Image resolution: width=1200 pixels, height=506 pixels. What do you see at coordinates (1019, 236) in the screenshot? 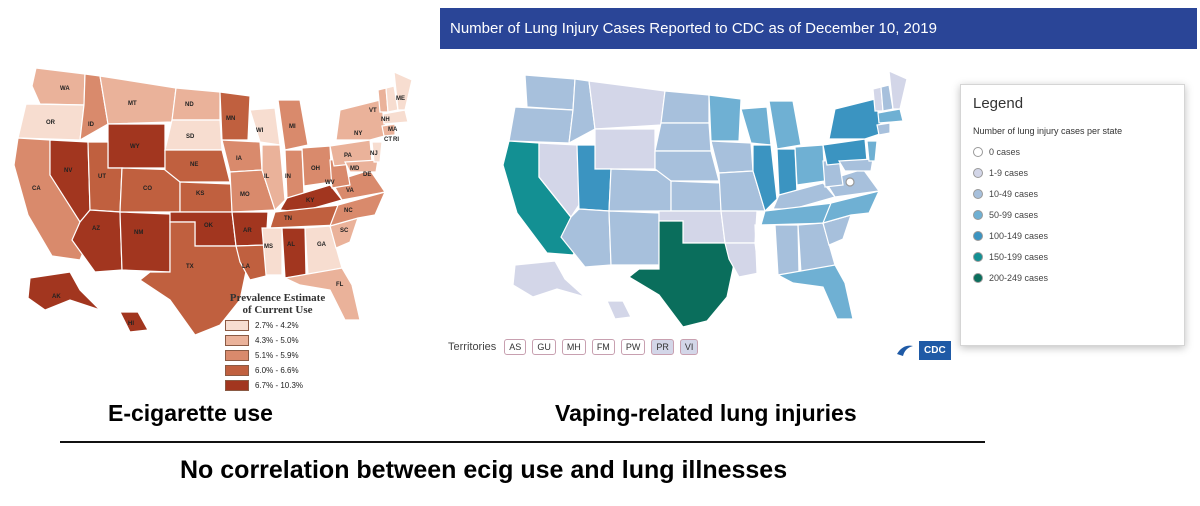
I see `cdc-legend-label: 100-149 cases` at bounding box center [1019, 236].